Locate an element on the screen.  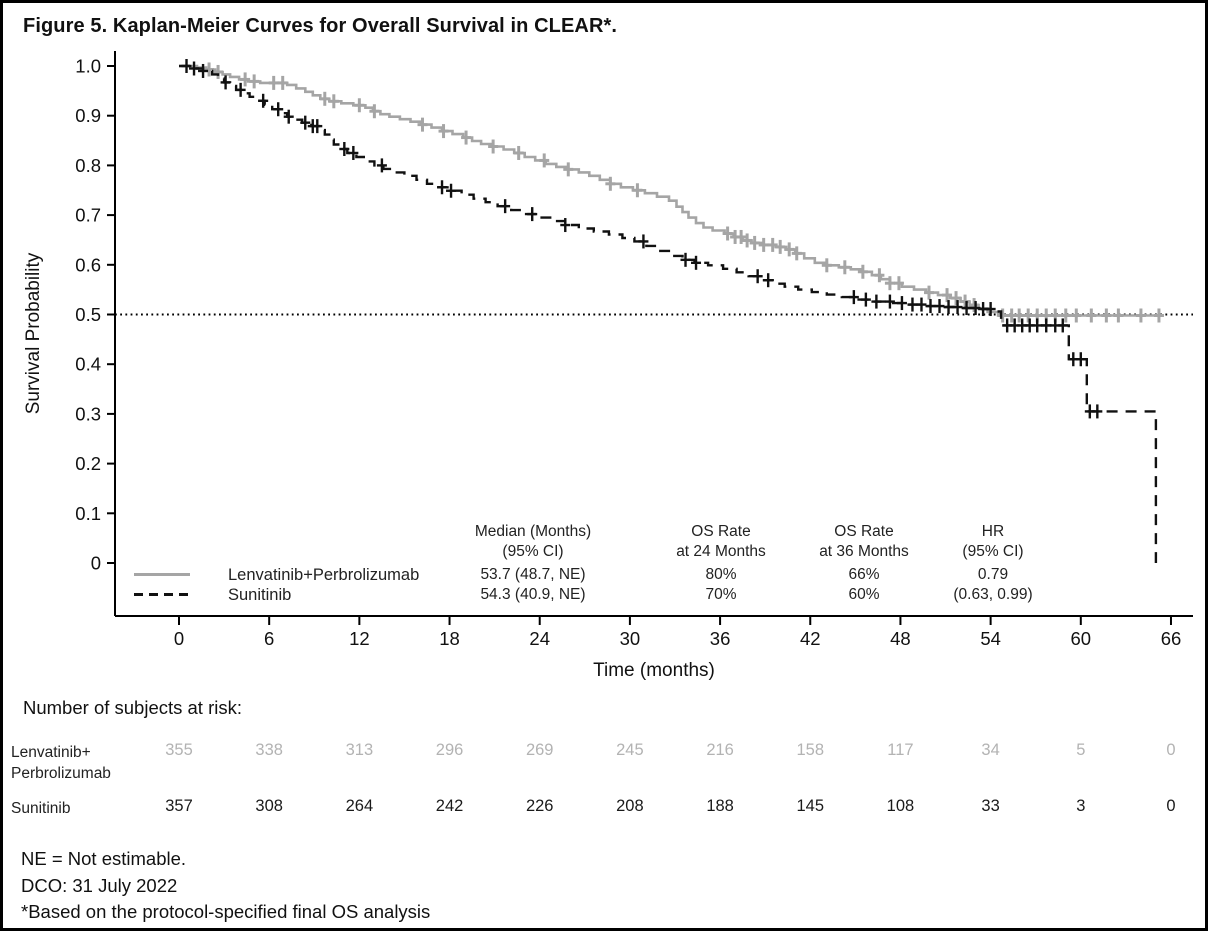
stats-header: HR is located at coordinates (993, 531).